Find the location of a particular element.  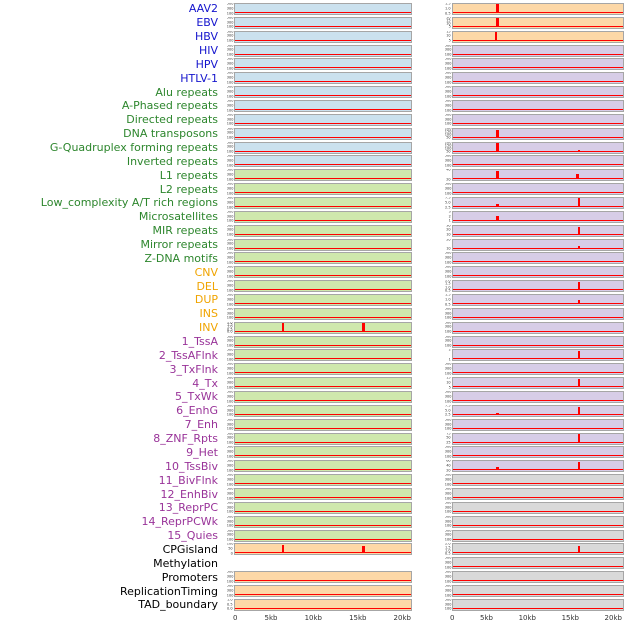

left-y-axis-ticks is located at coordinates (226, 563).